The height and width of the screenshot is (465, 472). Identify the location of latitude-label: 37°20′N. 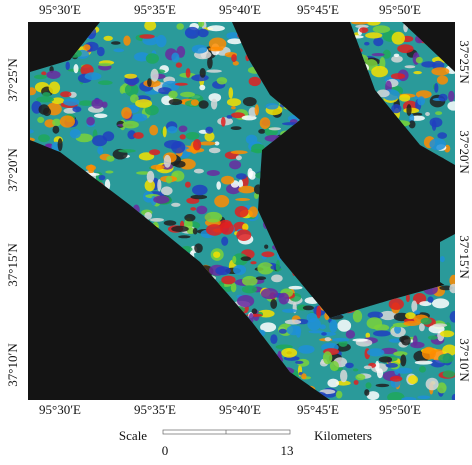
(12, 170).